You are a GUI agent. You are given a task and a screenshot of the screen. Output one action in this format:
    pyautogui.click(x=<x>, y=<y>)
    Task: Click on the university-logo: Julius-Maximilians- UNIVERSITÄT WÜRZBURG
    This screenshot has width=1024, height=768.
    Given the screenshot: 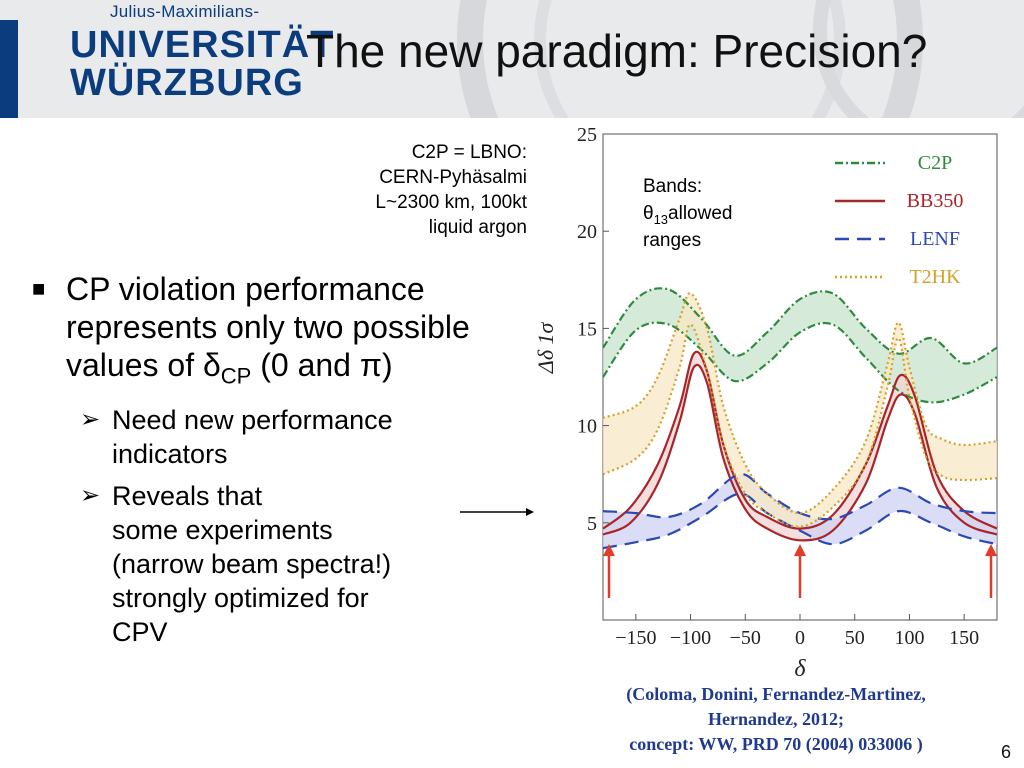 What is the action you would take?
    pyautogui.click(x=166, y=59)
    